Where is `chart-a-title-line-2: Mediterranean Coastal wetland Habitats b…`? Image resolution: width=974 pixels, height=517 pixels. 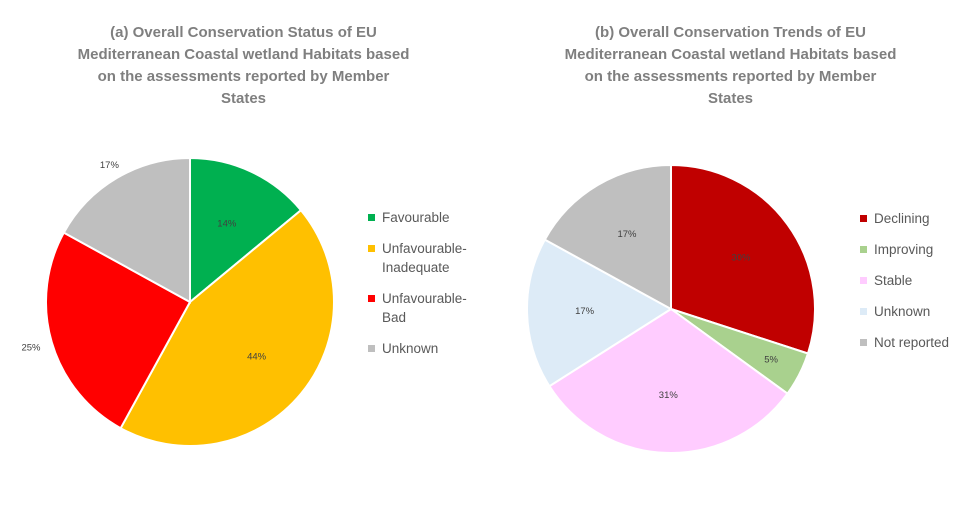 chart-a-title-line-2: Mediterranean Coastal wetland Habitats b… is located at coordinates (243, 54).